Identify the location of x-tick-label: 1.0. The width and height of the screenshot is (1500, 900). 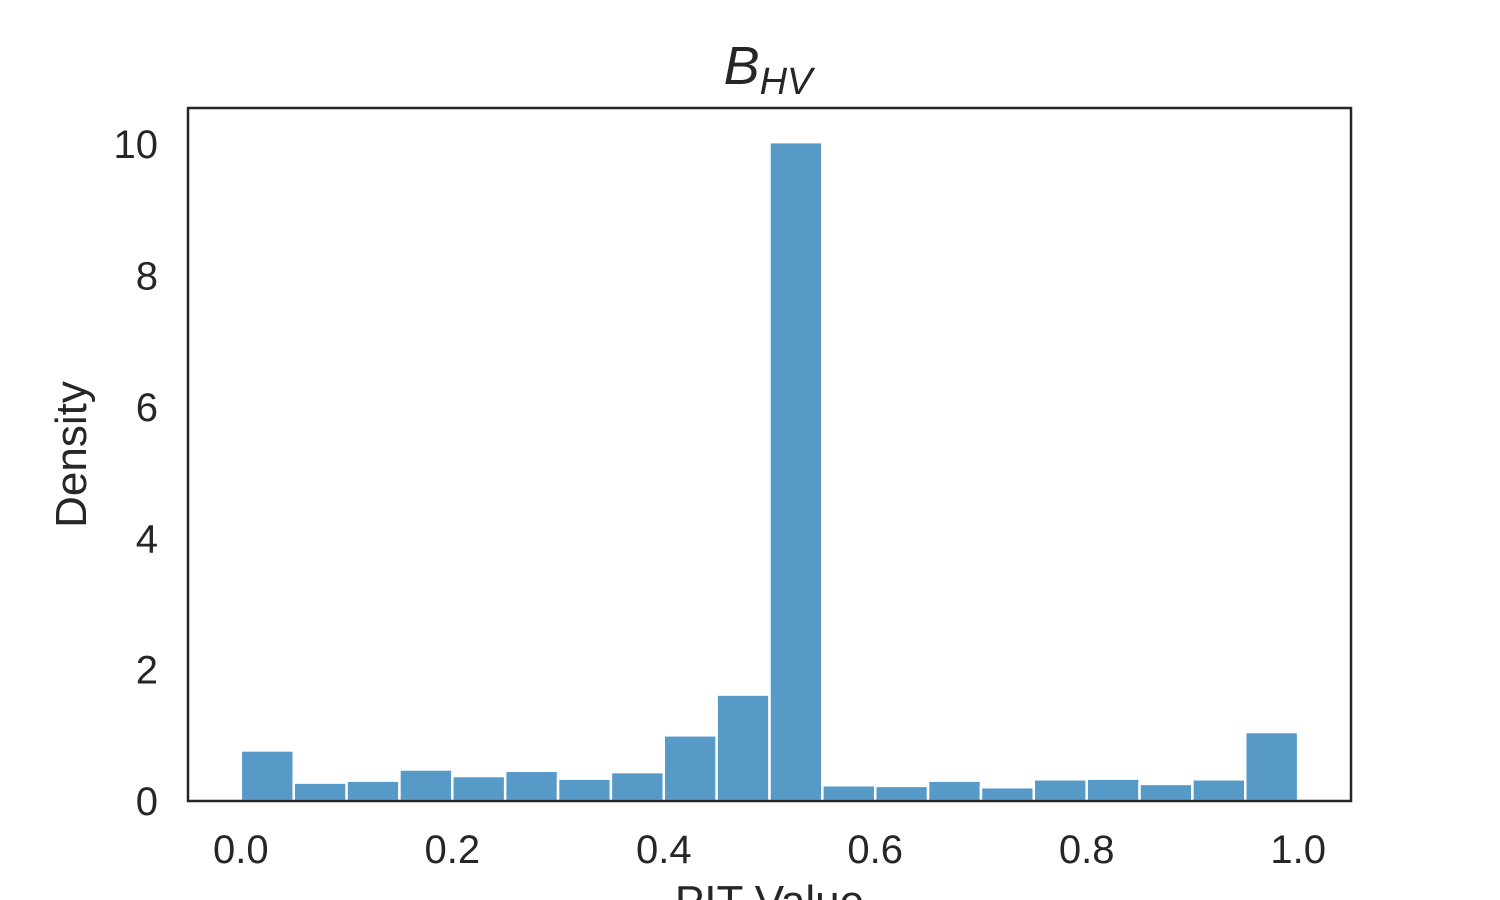
(1298, 850).